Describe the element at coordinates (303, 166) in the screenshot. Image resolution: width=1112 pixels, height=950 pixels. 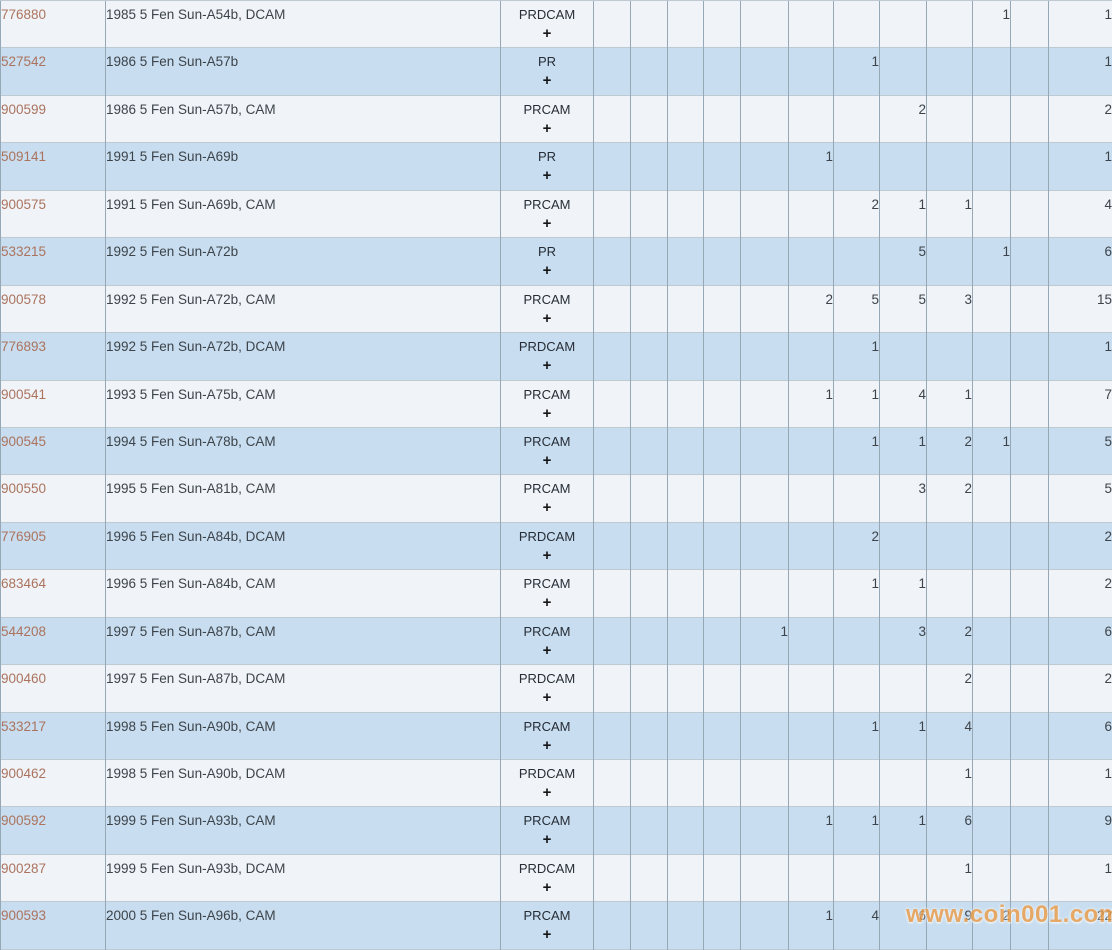
I see `coin-description: 1991 5 Fen Sun-A69b` at that location.